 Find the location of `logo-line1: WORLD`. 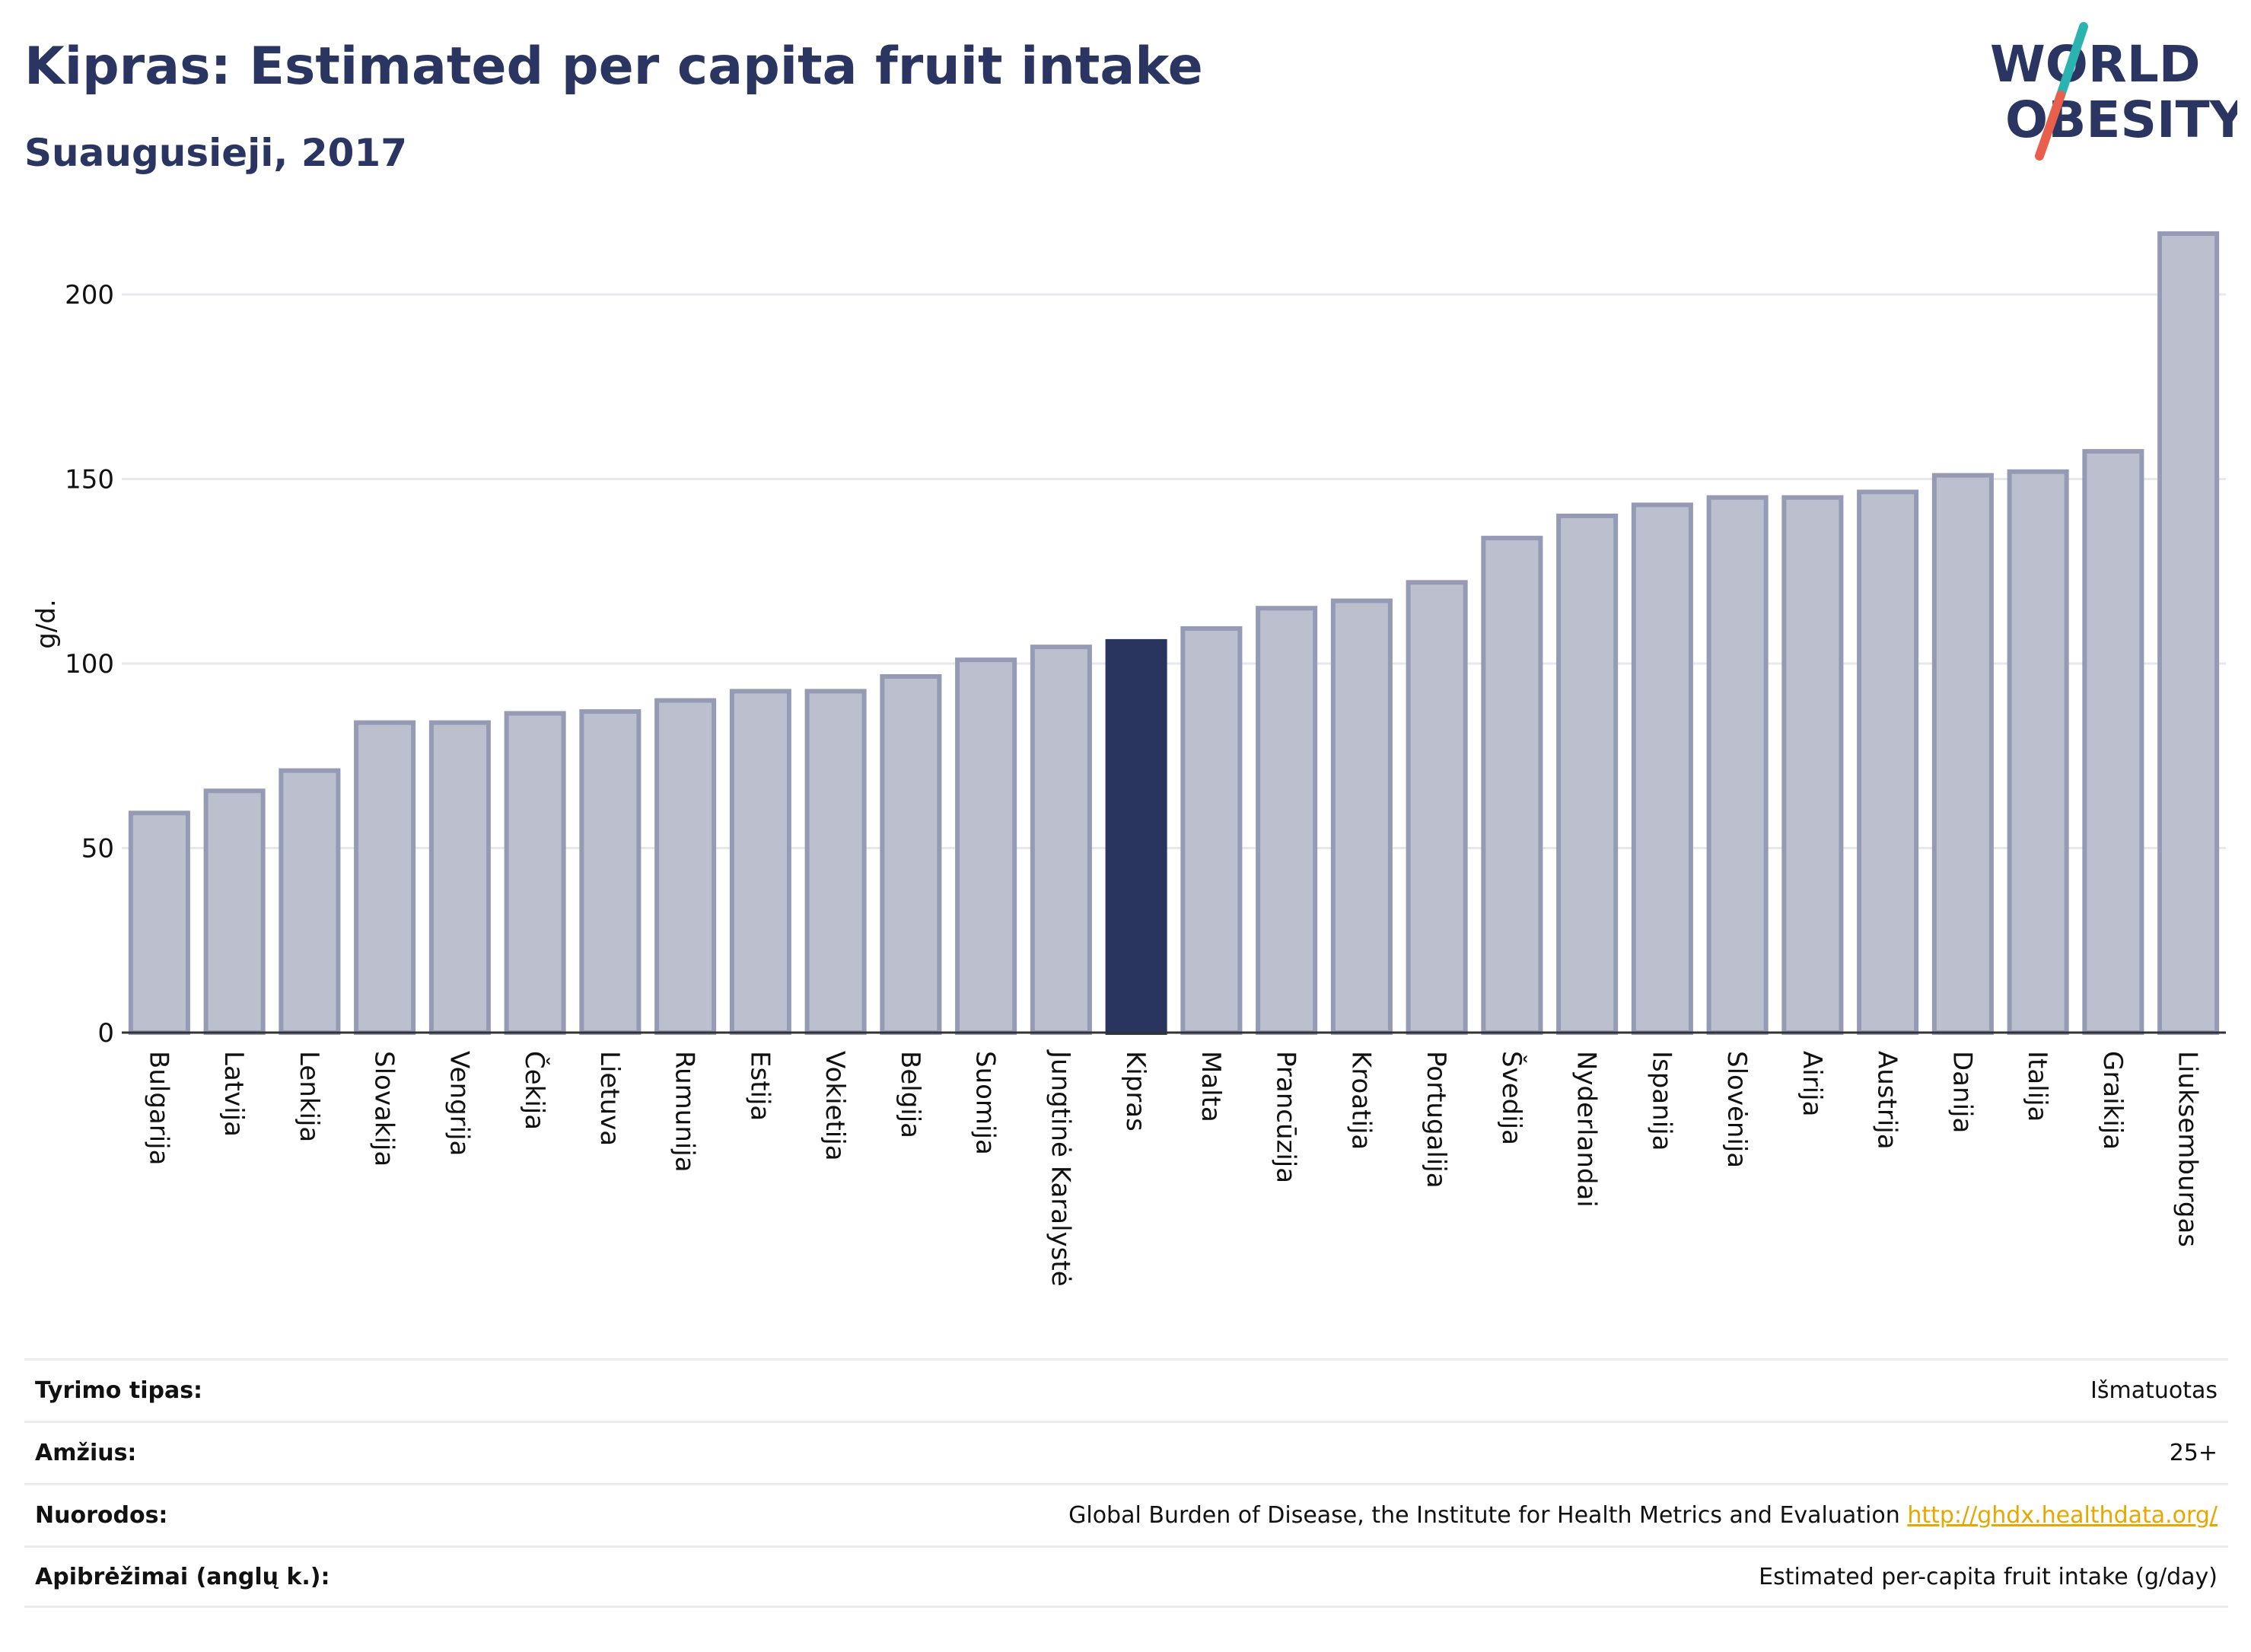

logo-line1: WORLD is located at coordinates (2095, 64).